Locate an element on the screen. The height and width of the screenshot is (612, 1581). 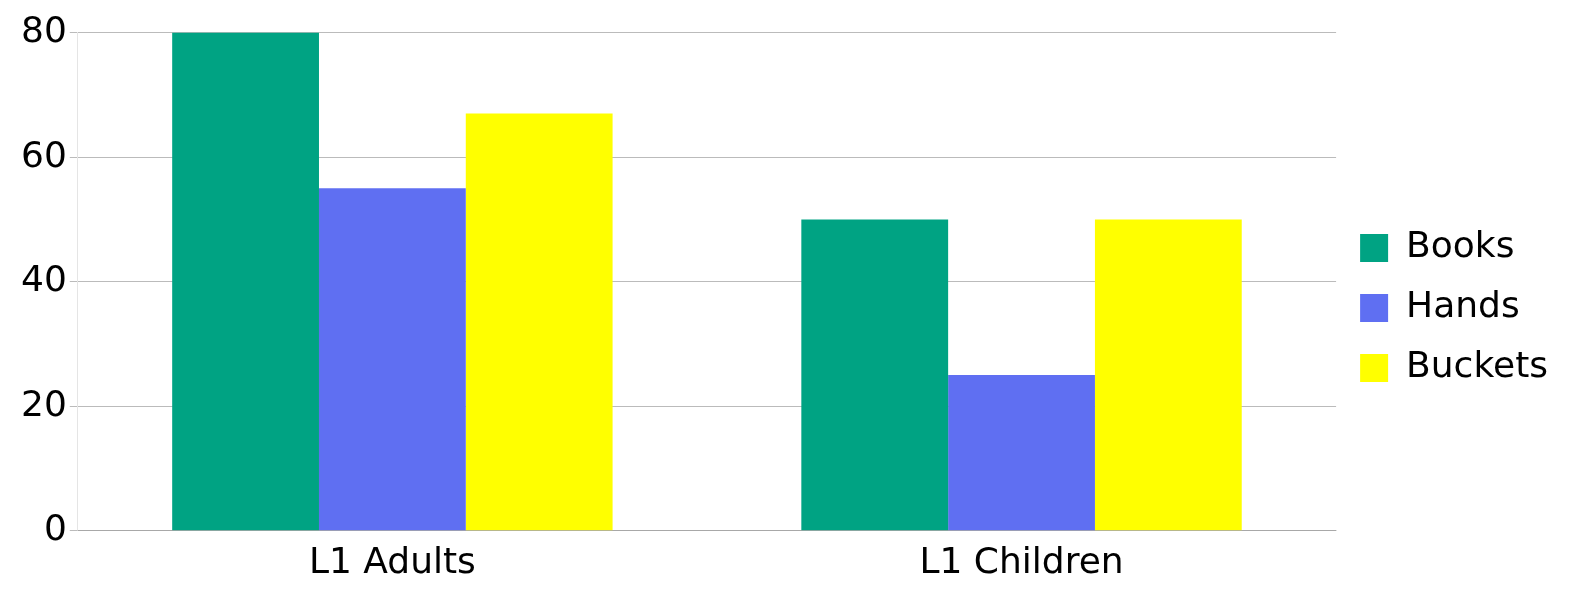
y-tick-label: 20 is located at coordinates (44, 403).